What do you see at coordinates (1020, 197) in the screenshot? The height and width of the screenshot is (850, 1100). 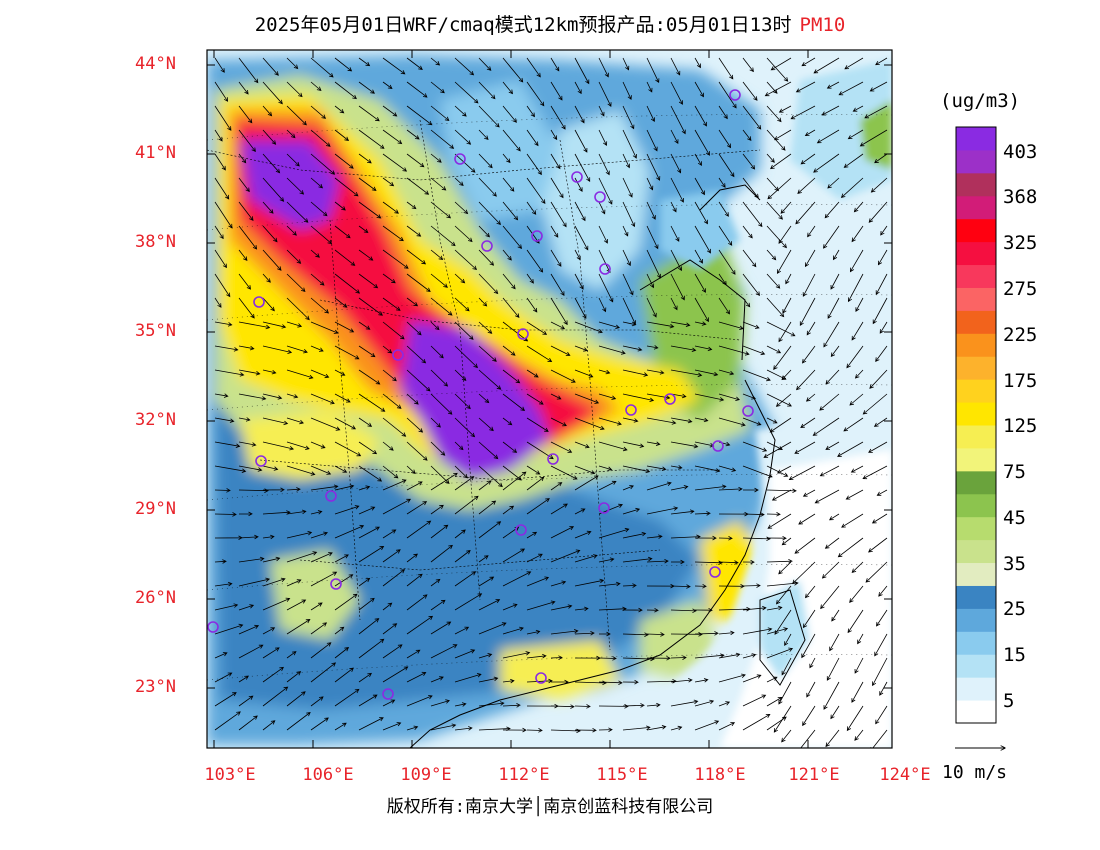 I see `colorbar-label-368: 368` at bounding box center [1020, 197].